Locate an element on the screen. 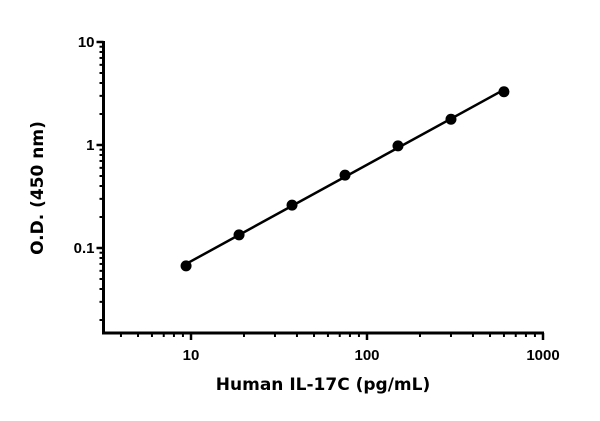 This screenshot has width=600, height=421. x-tick-label: 10 is located at coordinates (191, 355).